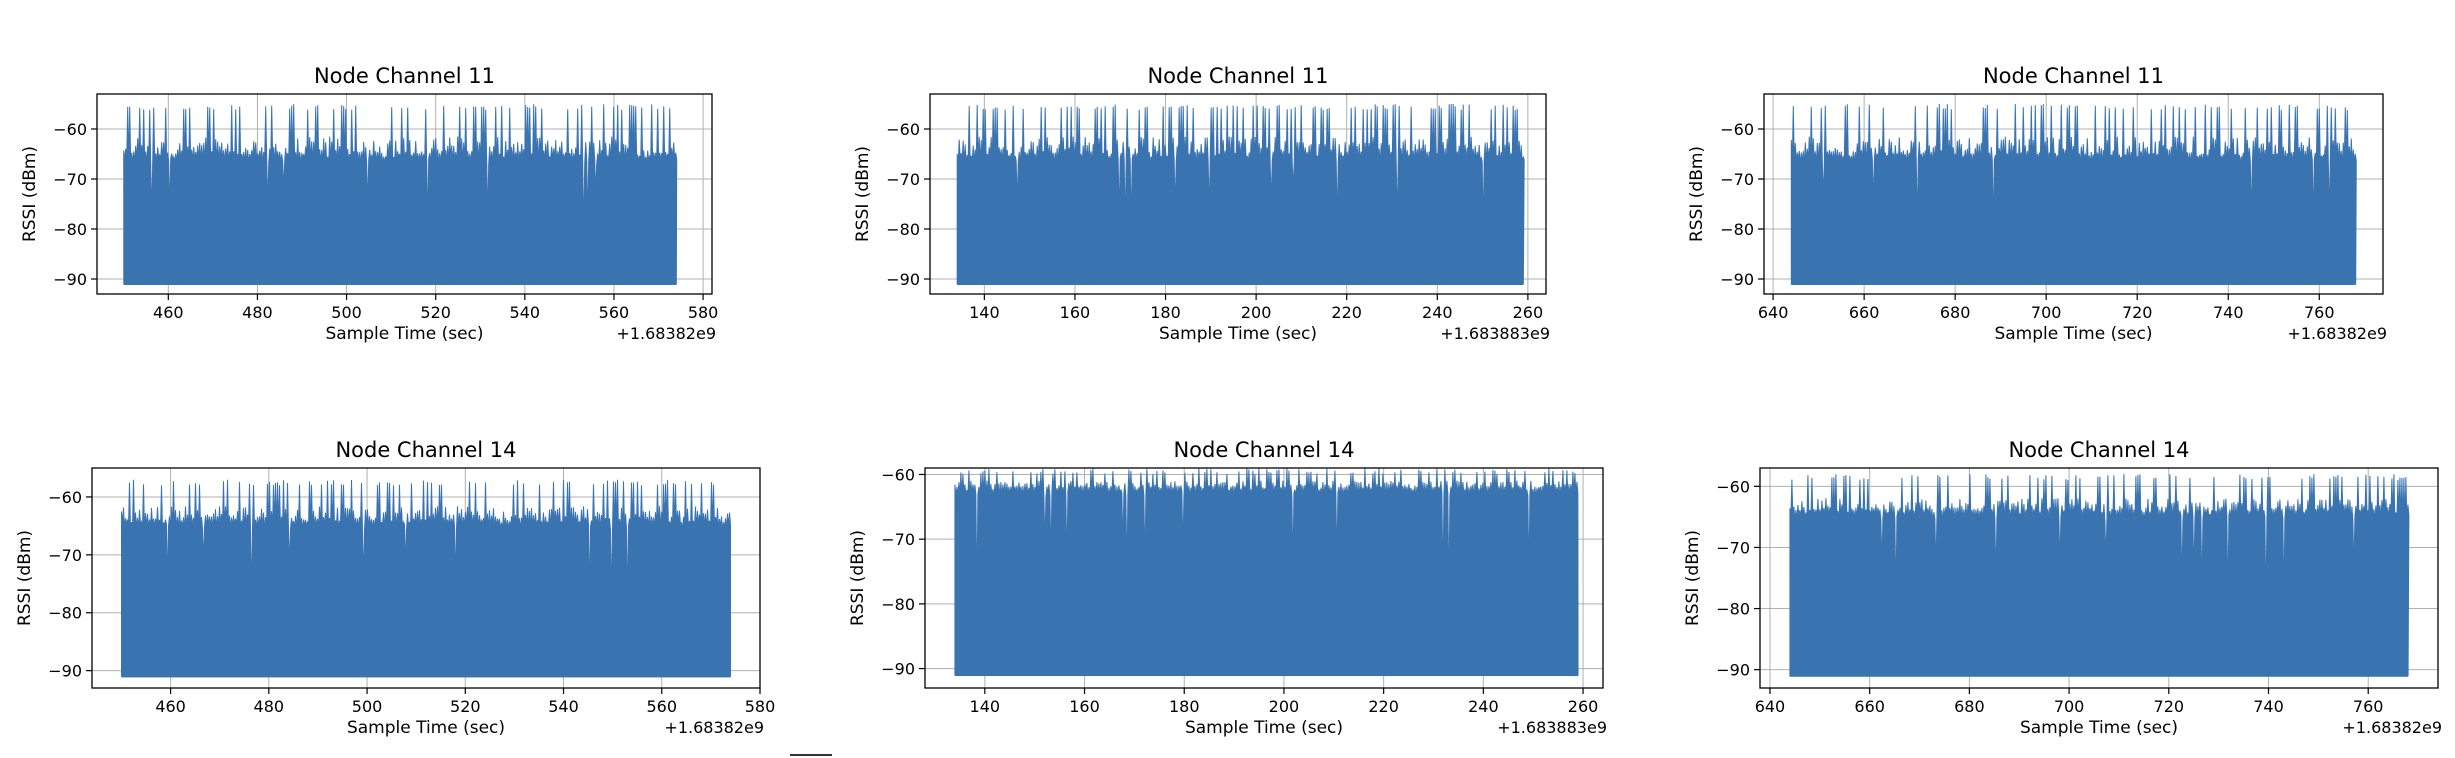  Describe the element at coordinates (465, 706) in the screenshot. I see `x-tick-label: 520` at that location.